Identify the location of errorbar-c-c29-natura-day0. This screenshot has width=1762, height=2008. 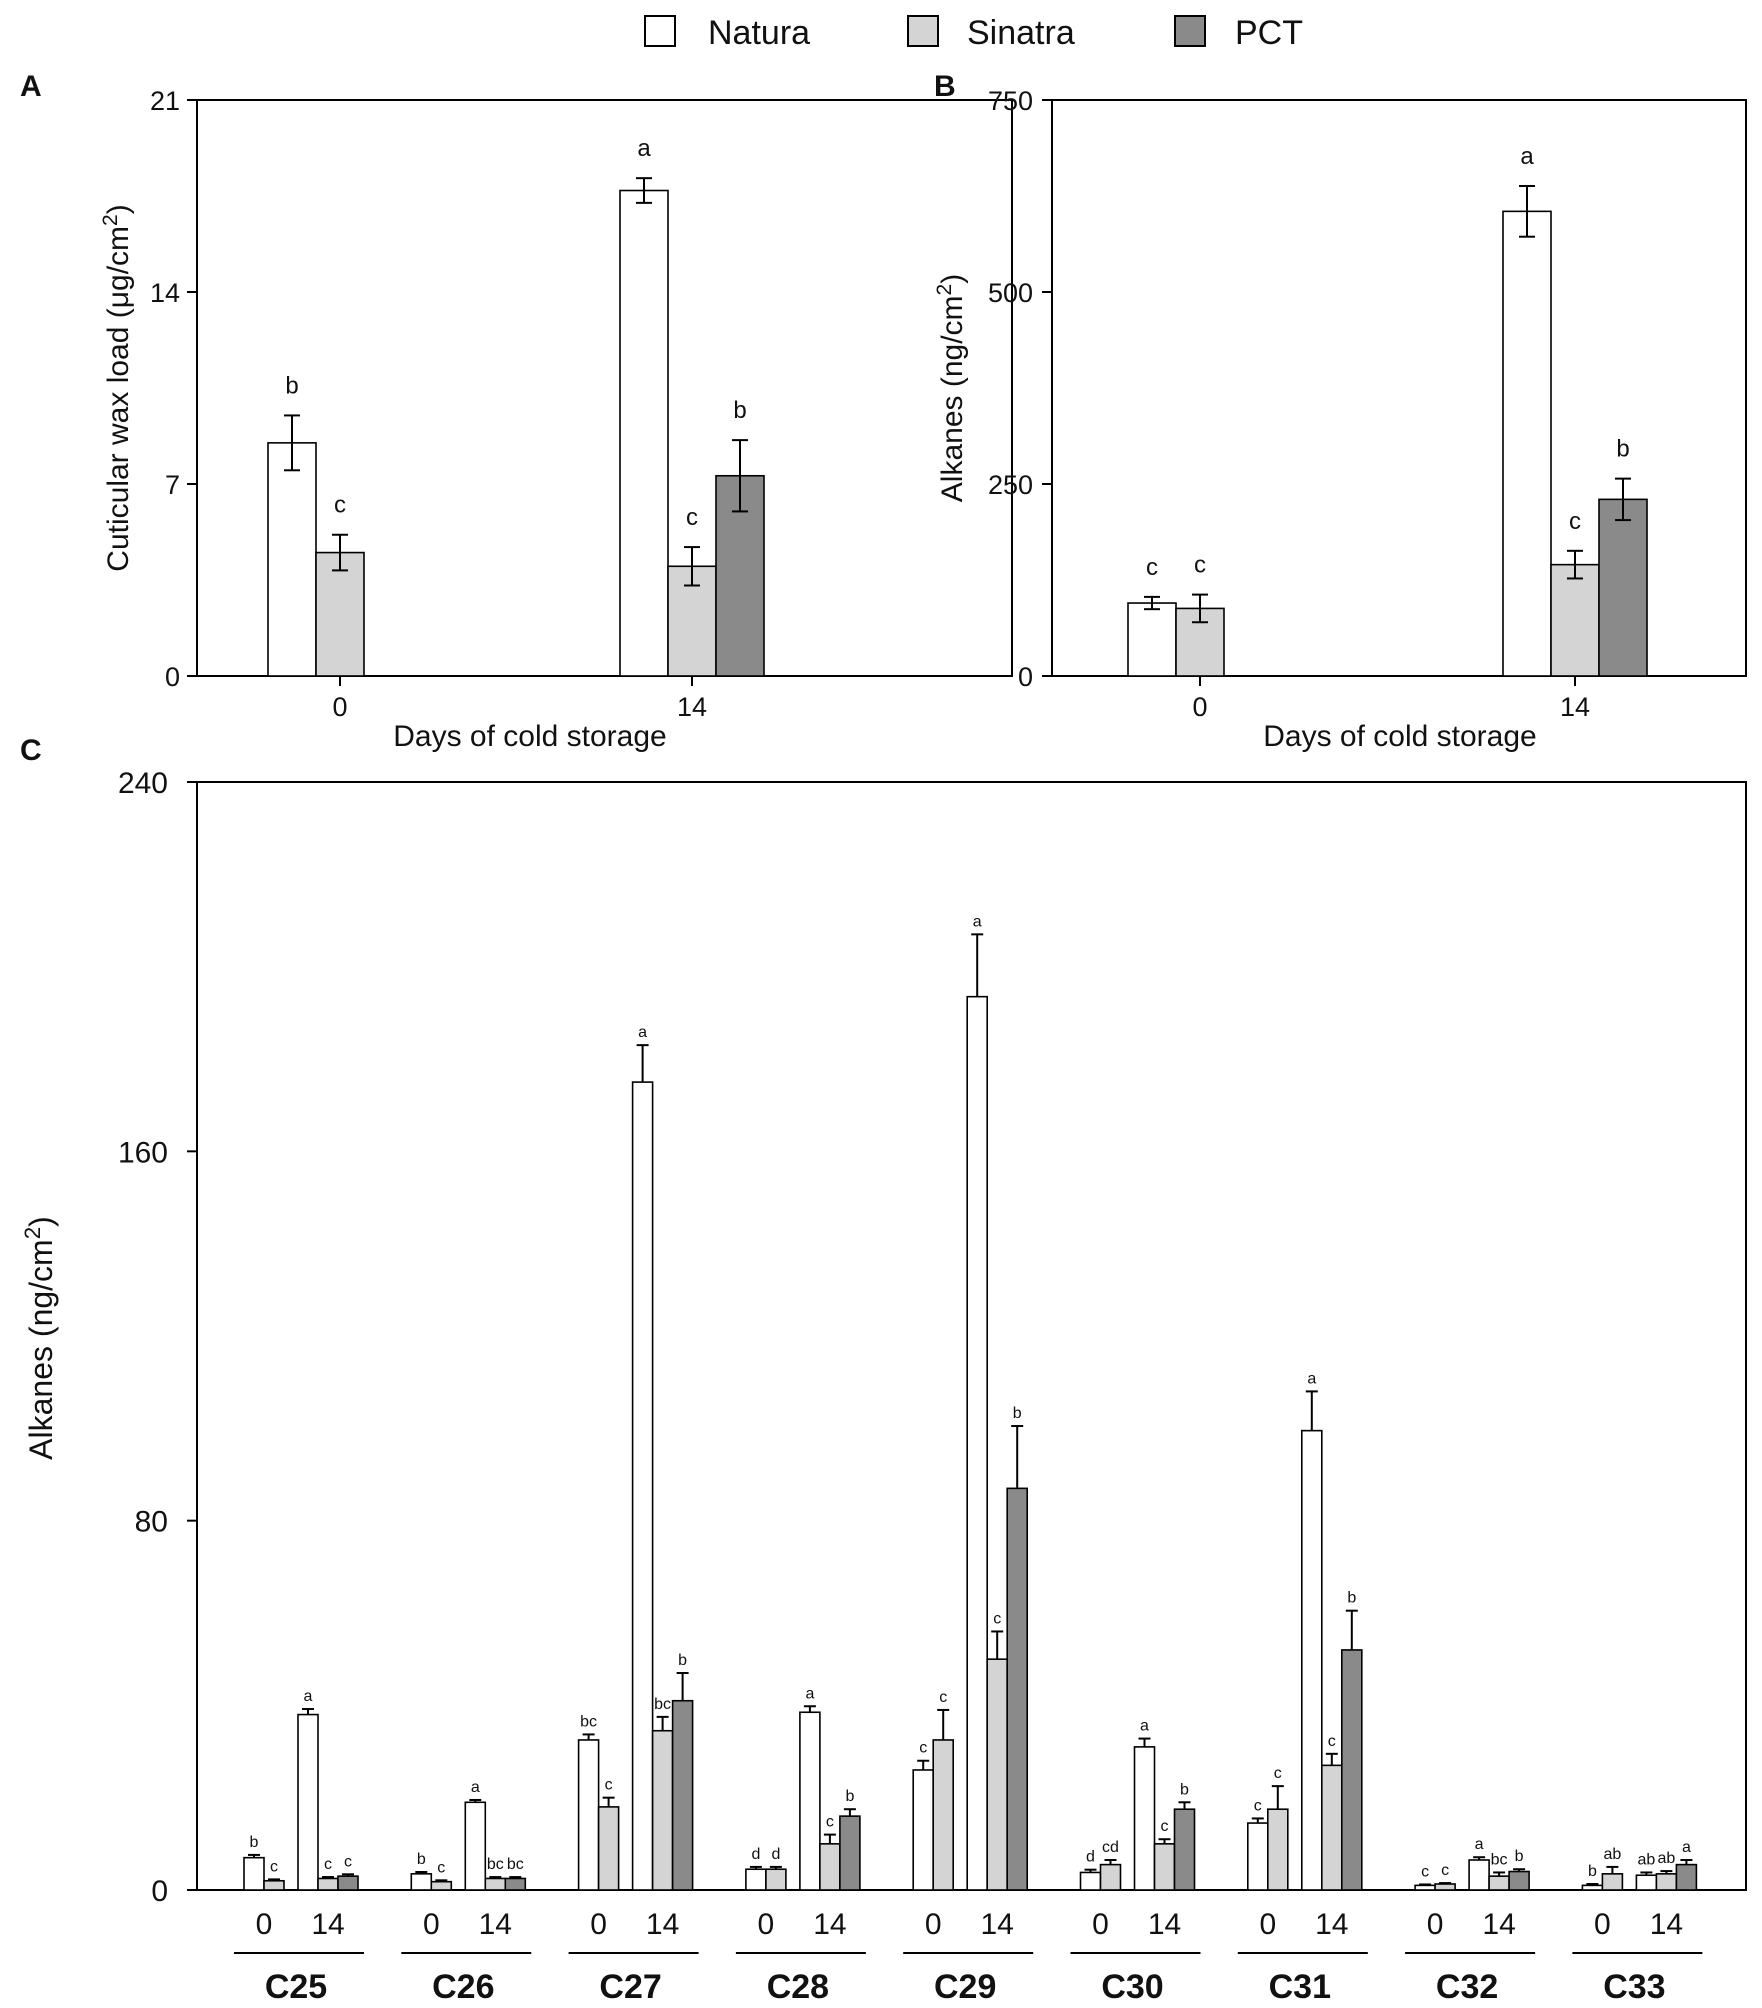
(923, 1764).